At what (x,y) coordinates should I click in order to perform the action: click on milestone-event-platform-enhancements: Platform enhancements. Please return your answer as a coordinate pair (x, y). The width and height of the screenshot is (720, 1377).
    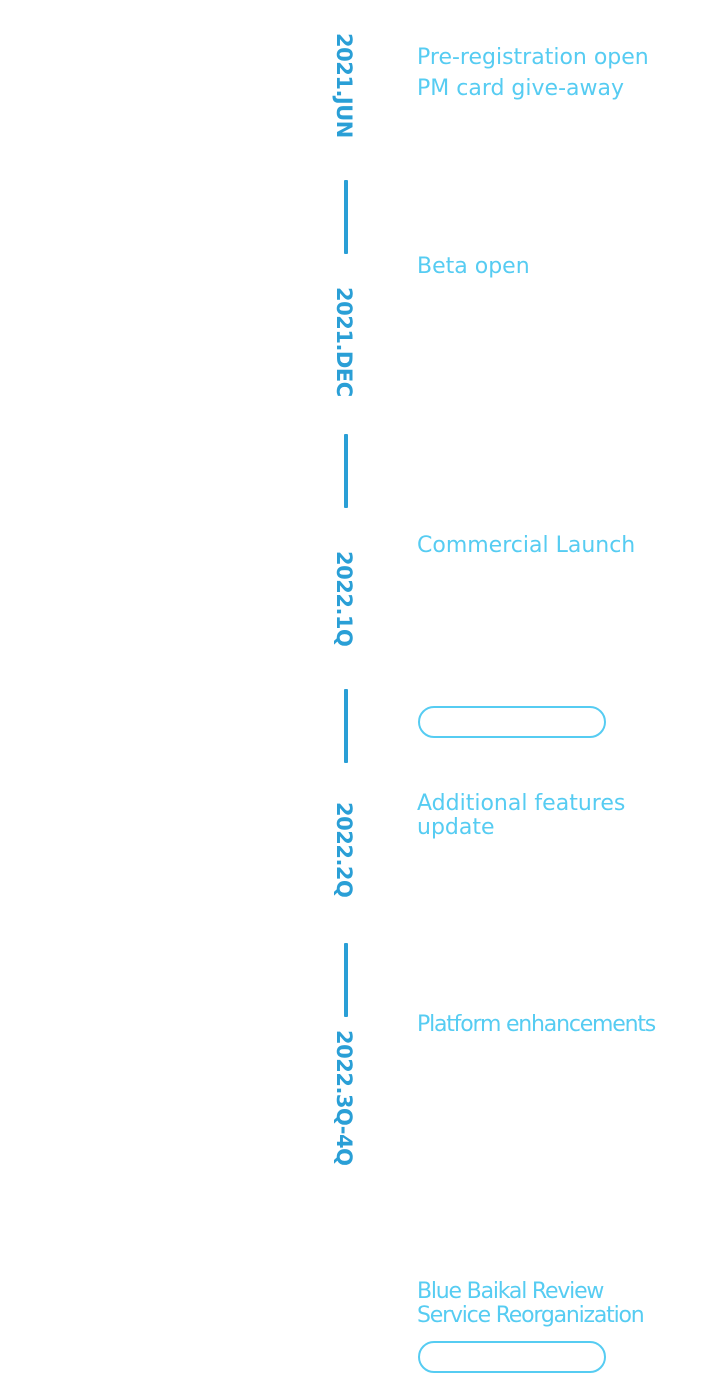
    Looking at the image, I should click on (536, 1024).